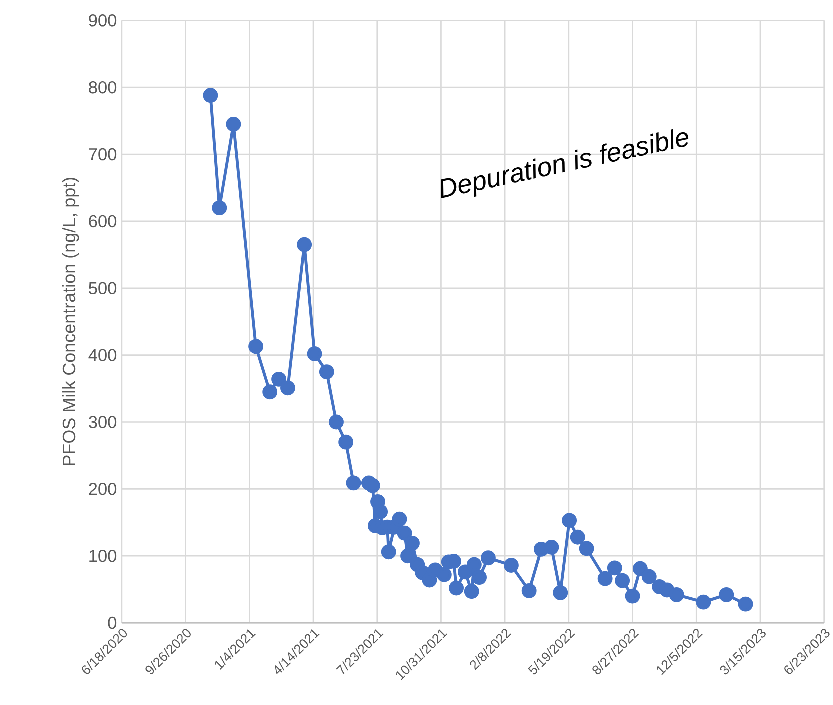  What do you see at coordinates (112, 623) in the screenshot?
I see `y-tick-label: 0` at bounding box center [112, 623].